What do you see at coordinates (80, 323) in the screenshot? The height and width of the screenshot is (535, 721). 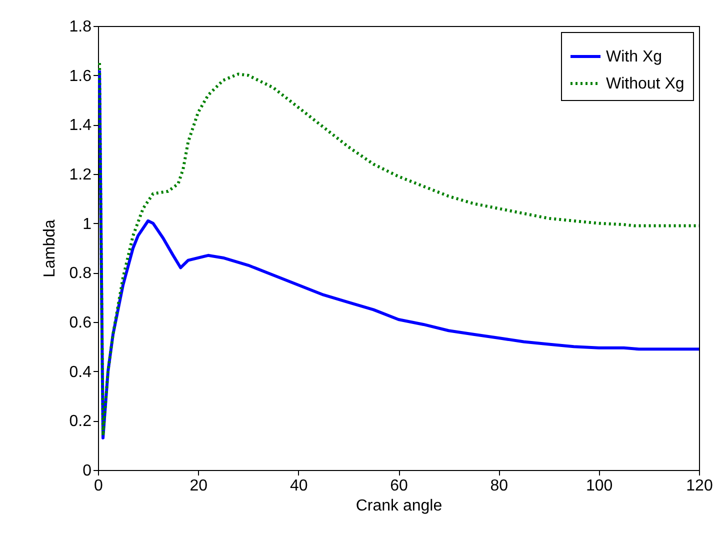 I see `y-tick-label: 0.6` at bounding box center [80, 323].